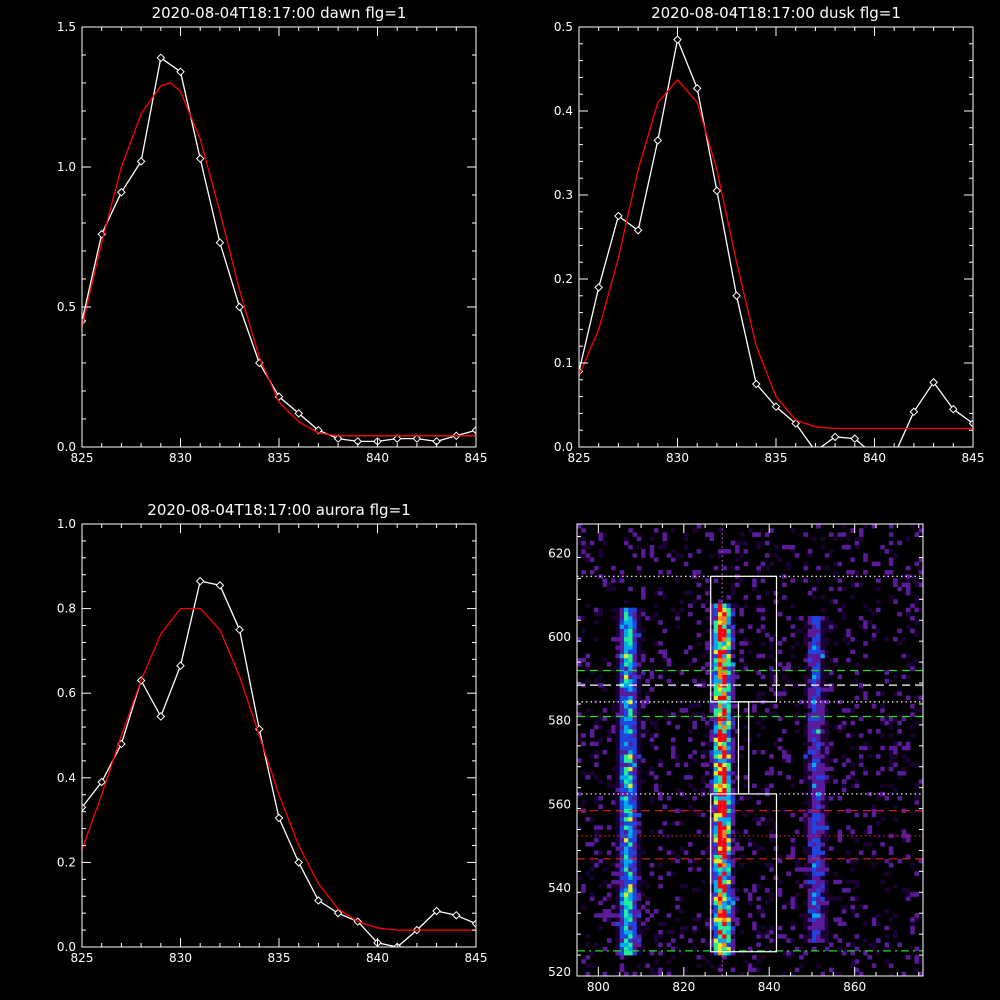  What do you see at coordinates (563, 363) in the screenshot?
I see `y-tick-label: 0.1` at bounding box center [563, 363].